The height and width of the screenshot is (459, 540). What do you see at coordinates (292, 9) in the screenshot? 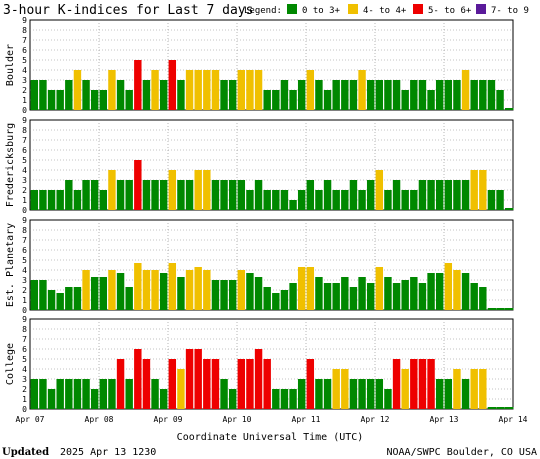
I see `legend-swatch-green` at bounding box center [292, 9].